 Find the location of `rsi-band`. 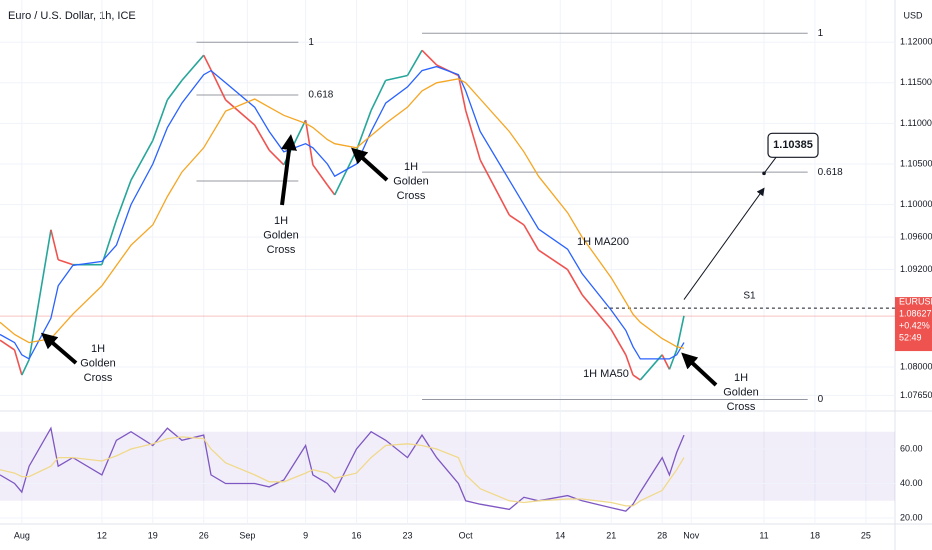

rsi-band is located at coordinates (447, 466).